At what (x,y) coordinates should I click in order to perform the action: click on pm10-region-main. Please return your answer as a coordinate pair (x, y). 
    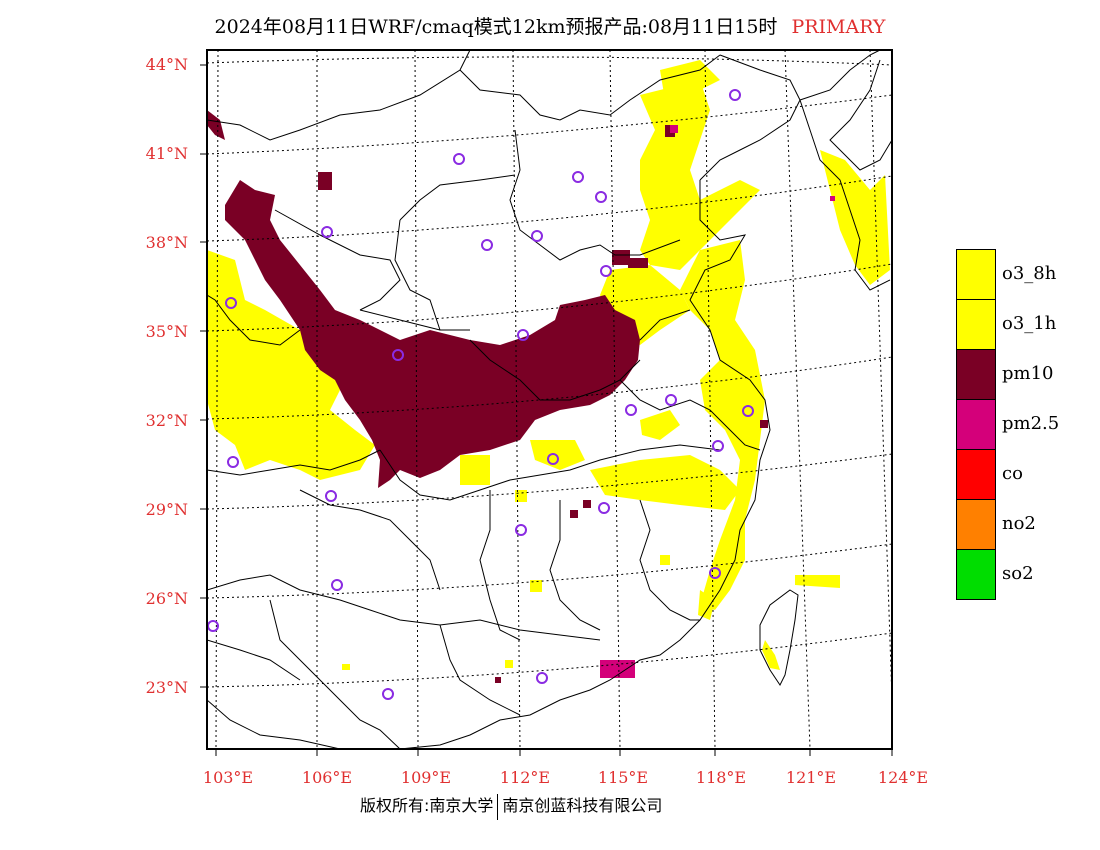
    Looking at the image, I should click on (432, 334).